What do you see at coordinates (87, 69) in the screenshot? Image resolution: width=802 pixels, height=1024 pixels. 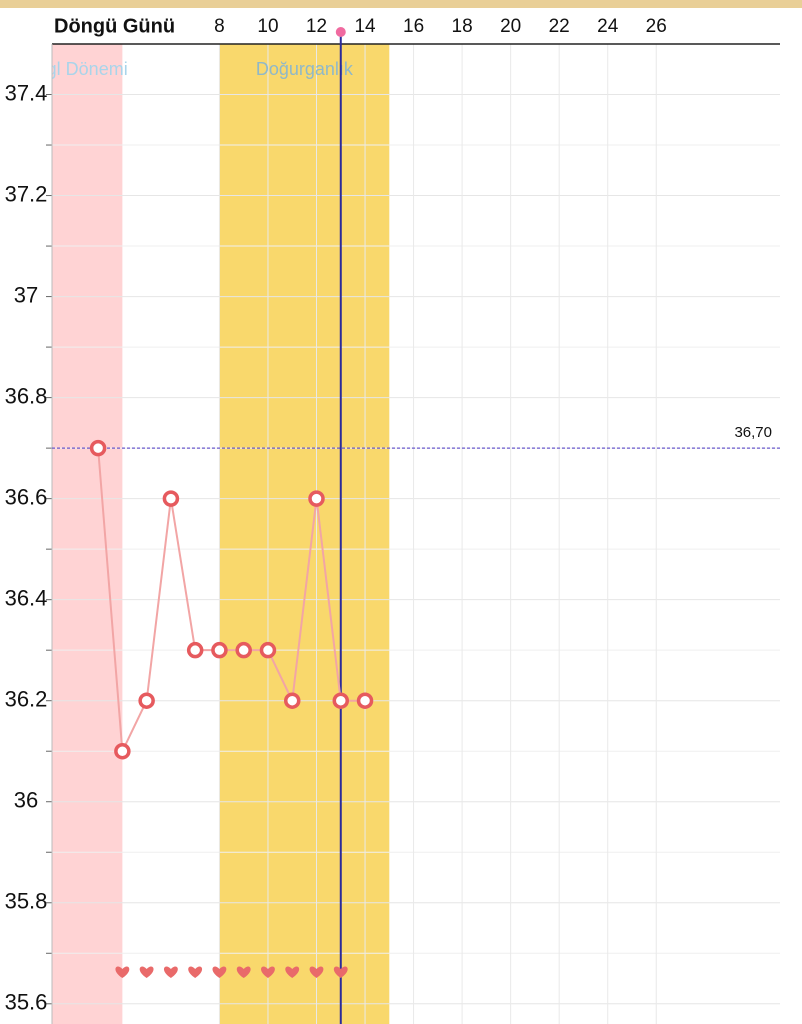 I see `band-label: gl Dönemi` at bounding box center [87, 69].